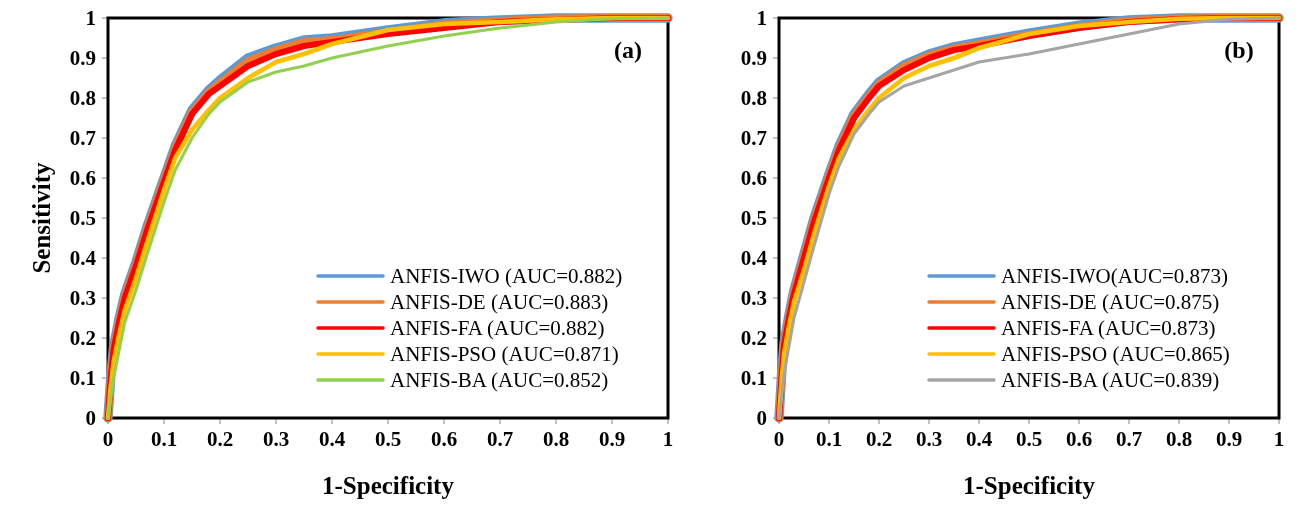 The width and height of the screenshot is (1309, 514). Describe the element at coordinates (1115, 354) in the screenshot. I see `legend-label: ANFIS-PSO (AUC=0.865)` at that location.